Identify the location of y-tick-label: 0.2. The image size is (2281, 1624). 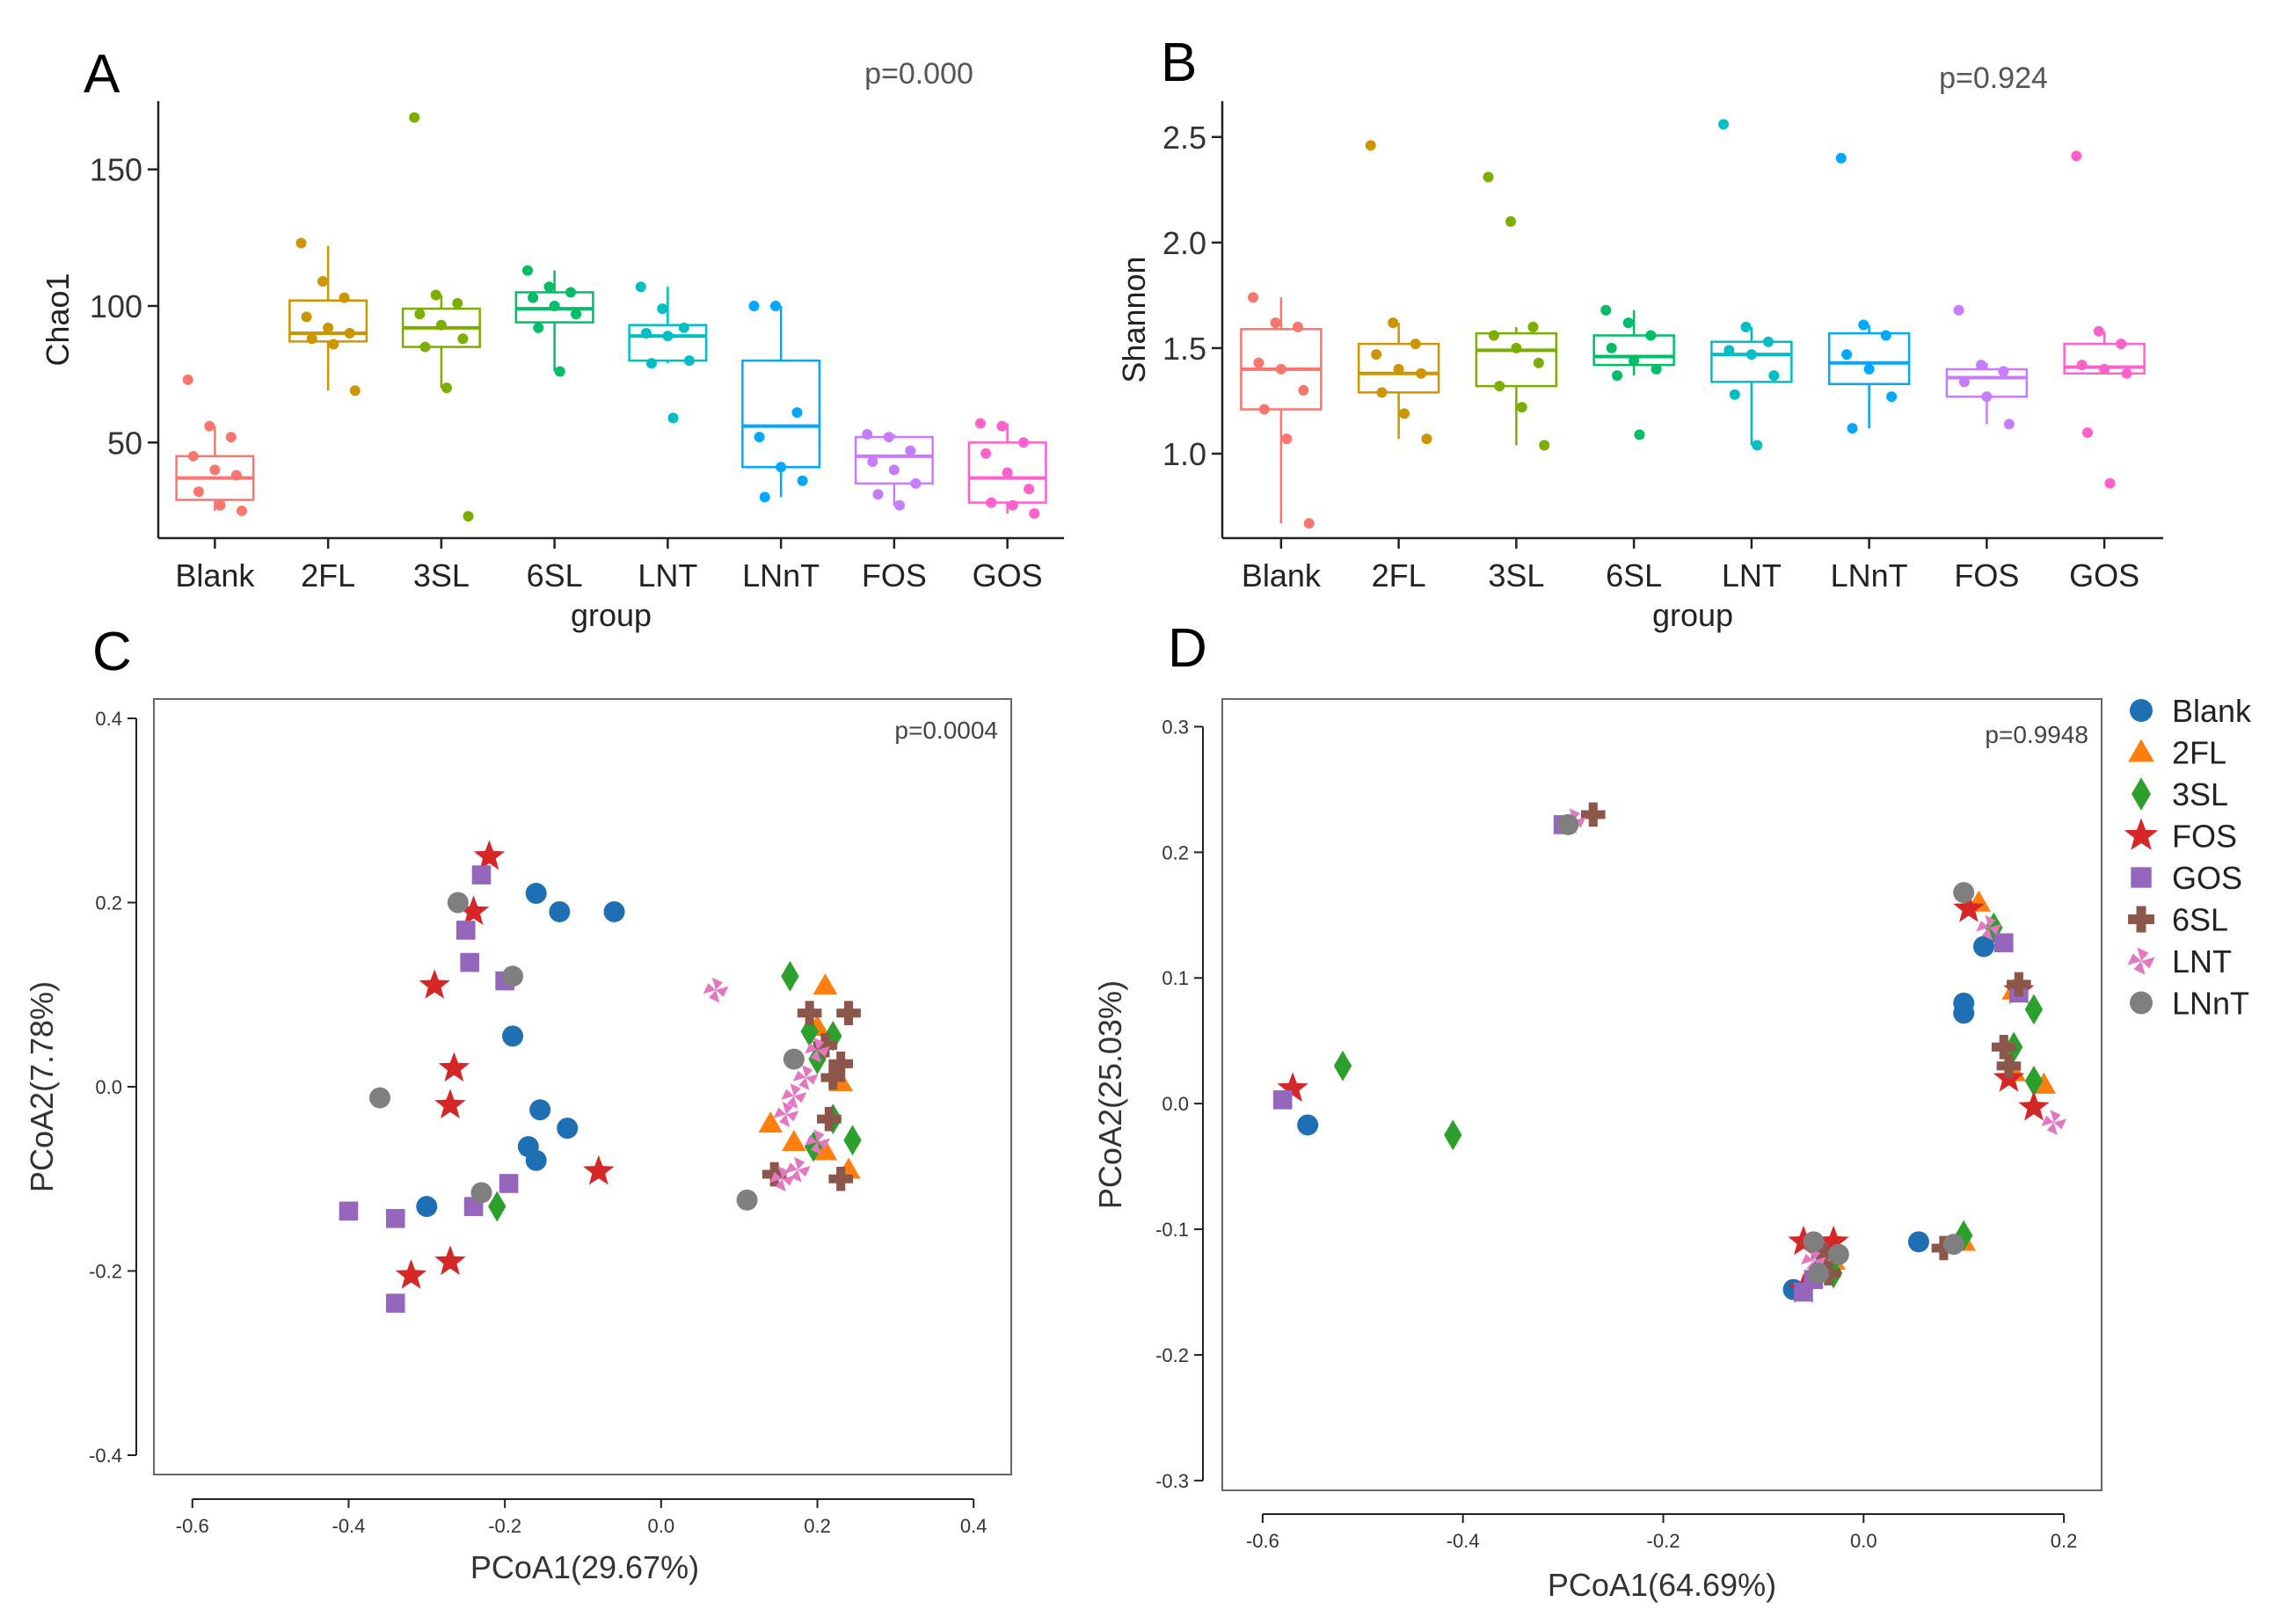
(108, 903).